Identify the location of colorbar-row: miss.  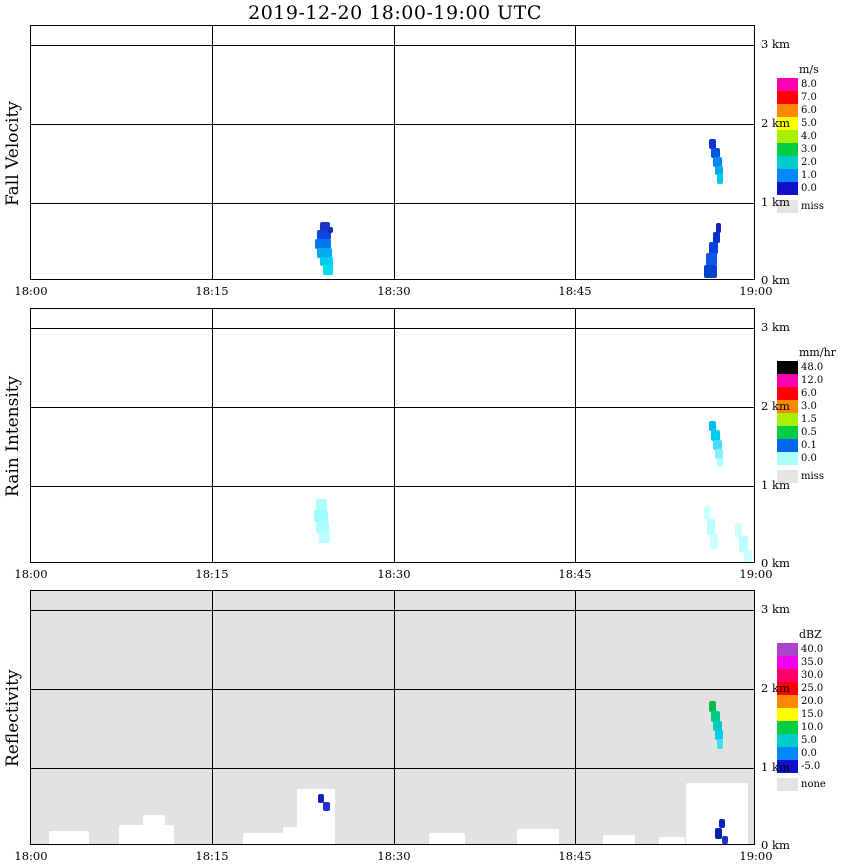
(813, 206).